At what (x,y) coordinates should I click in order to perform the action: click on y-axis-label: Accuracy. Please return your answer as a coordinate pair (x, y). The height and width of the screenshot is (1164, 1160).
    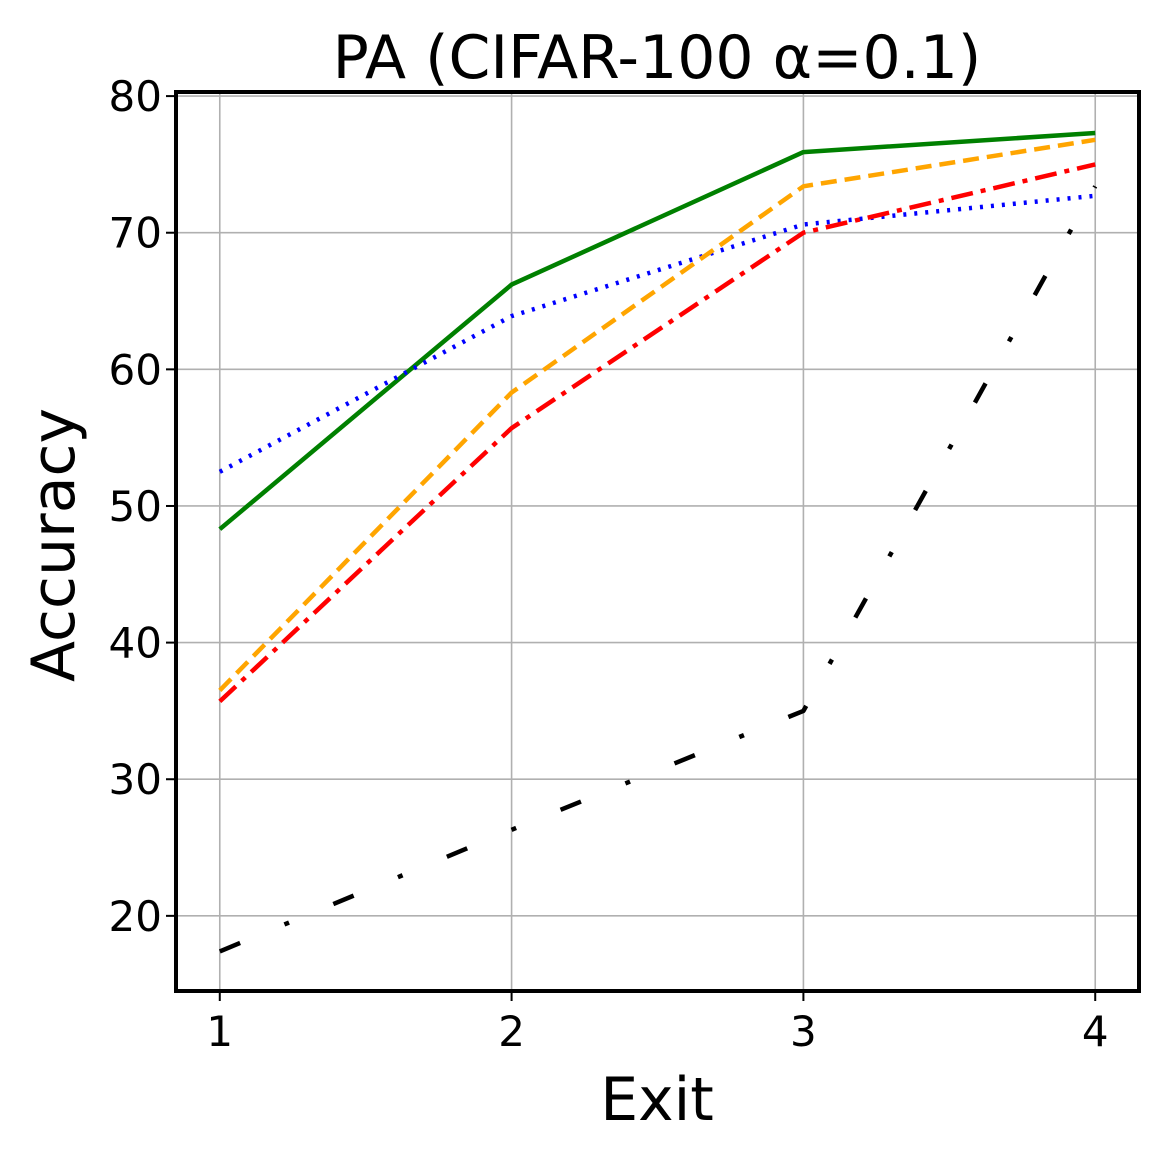
    Looking at the image, I should click on (54, 545).